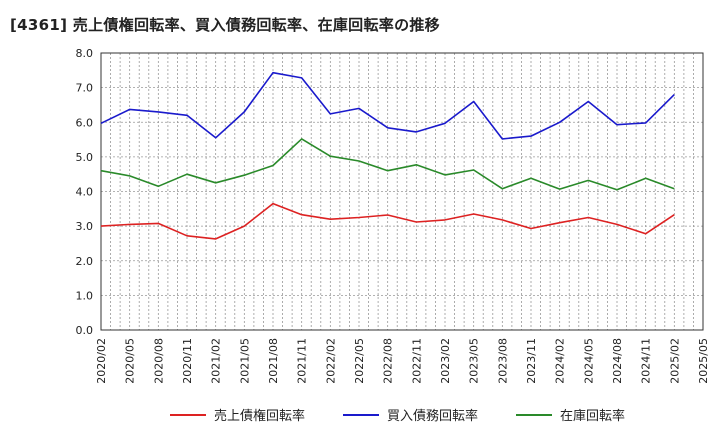 The height and width of the screenshot is (440, 720). Describe the element at coordinates (617, 361) in the screenshot. I see `x-tick-label: 2024/08` at that location.